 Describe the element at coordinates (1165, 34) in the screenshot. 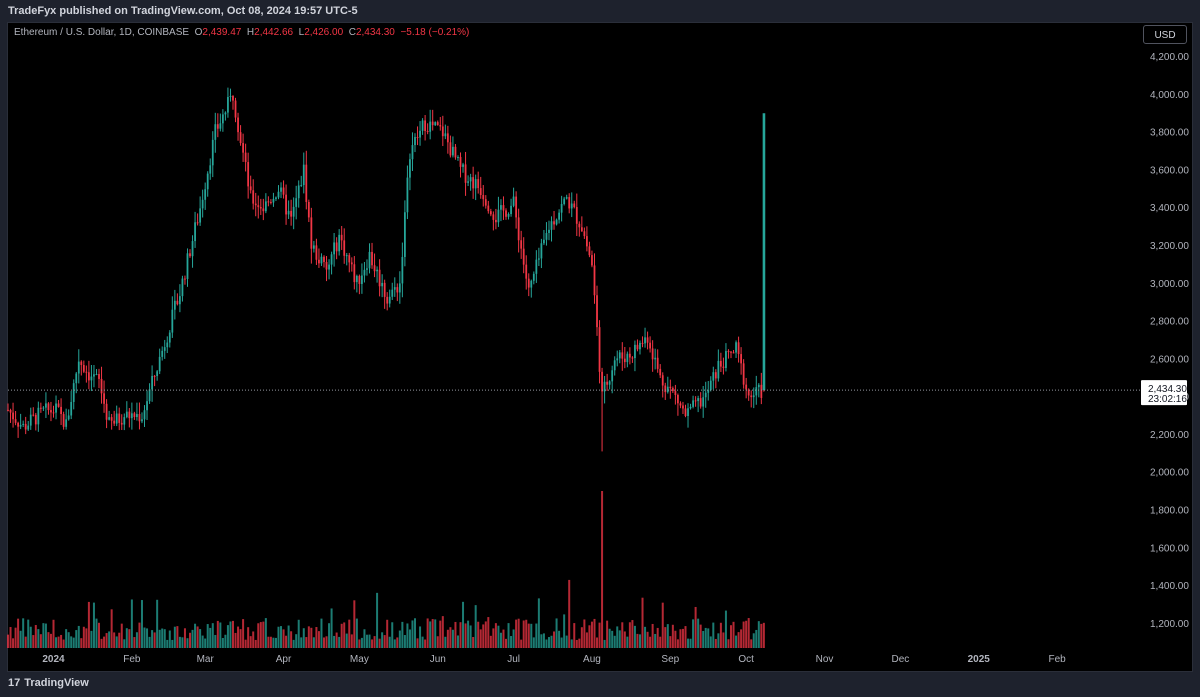

I see `currency-button: USD` at that location.